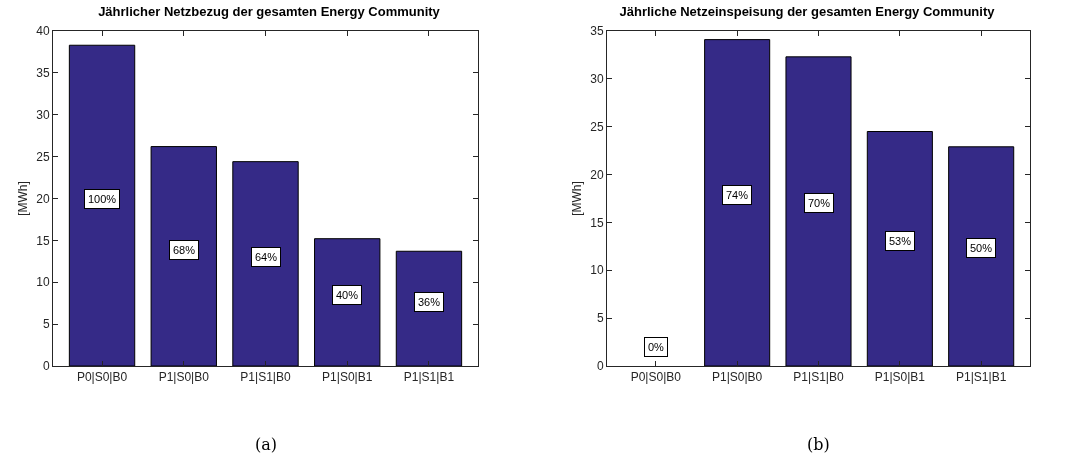  What do you see at coordinates (43, 31) in the screenshot?
I see `y-tick-label: 40` at bounding box center [43, 31].